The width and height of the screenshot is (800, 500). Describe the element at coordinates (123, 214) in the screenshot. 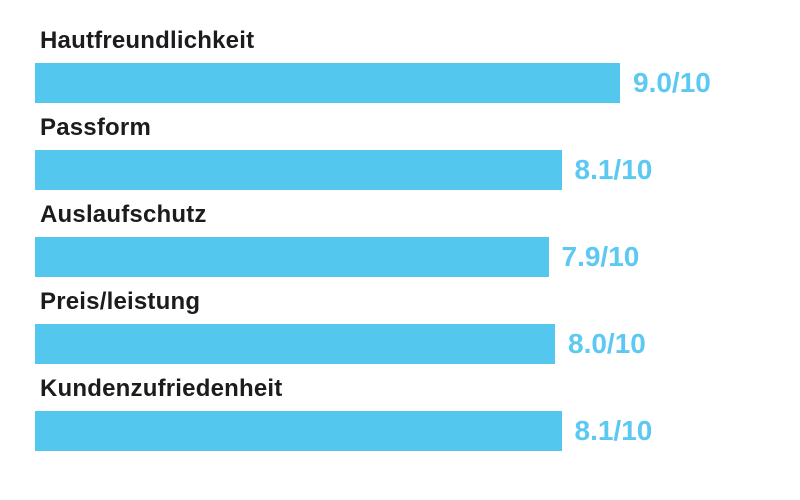

I see `rating-label: Auslaufschutz` at that location.